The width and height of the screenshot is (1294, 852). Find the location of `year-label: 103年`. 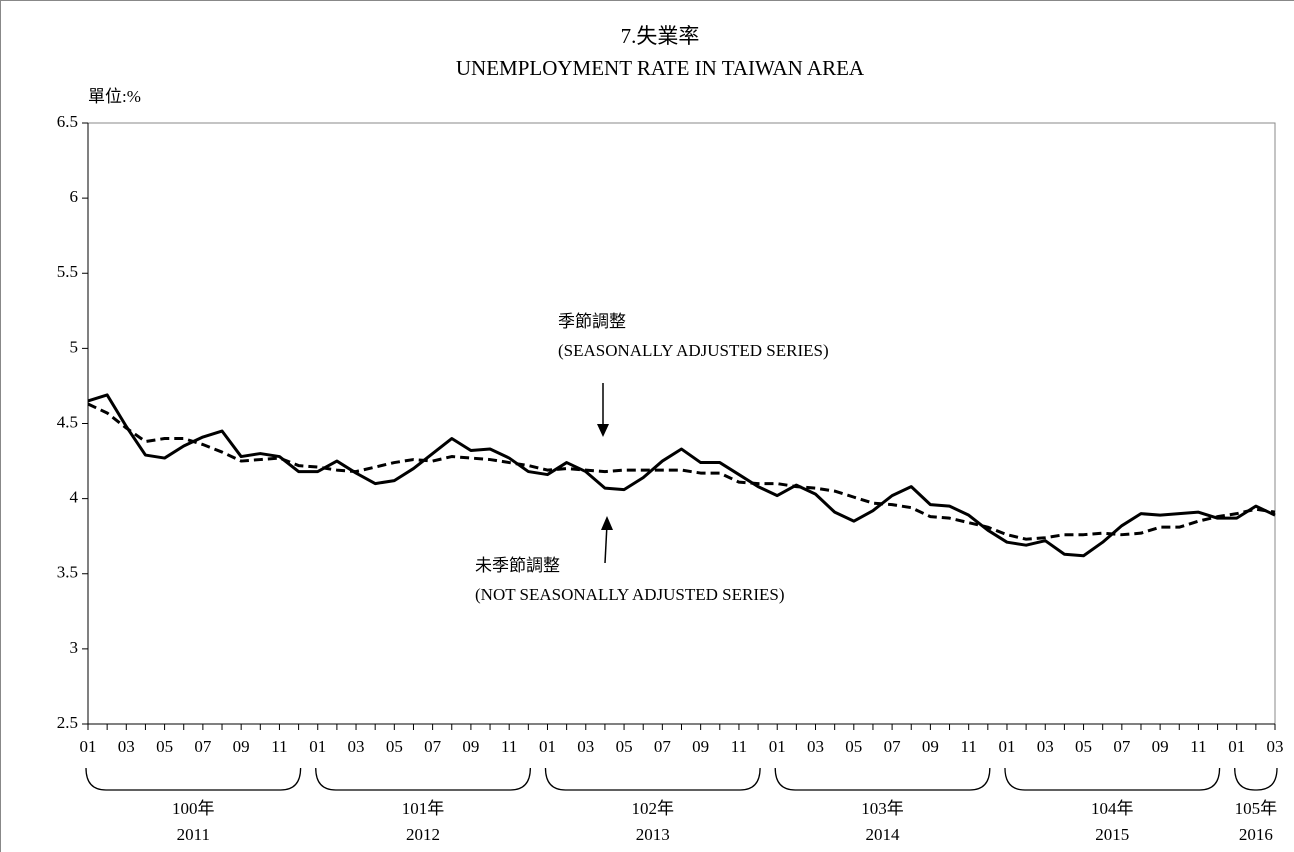

year-label: 103年 is located at coordinates (882, 808).